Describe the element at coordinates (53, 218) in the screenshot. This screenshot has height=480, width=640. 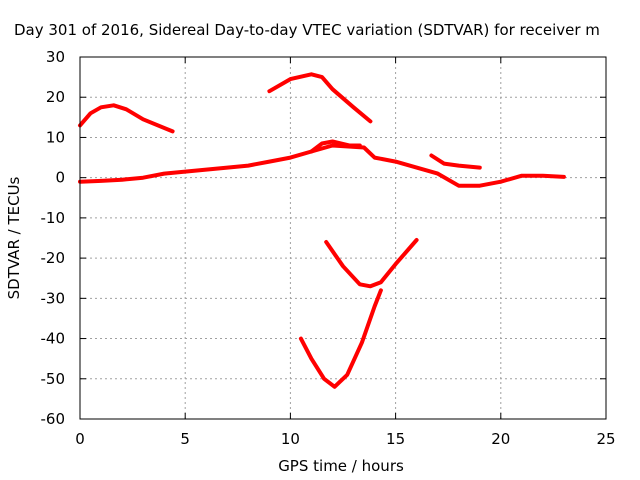
I see `y-tick-label: -10` at that location.